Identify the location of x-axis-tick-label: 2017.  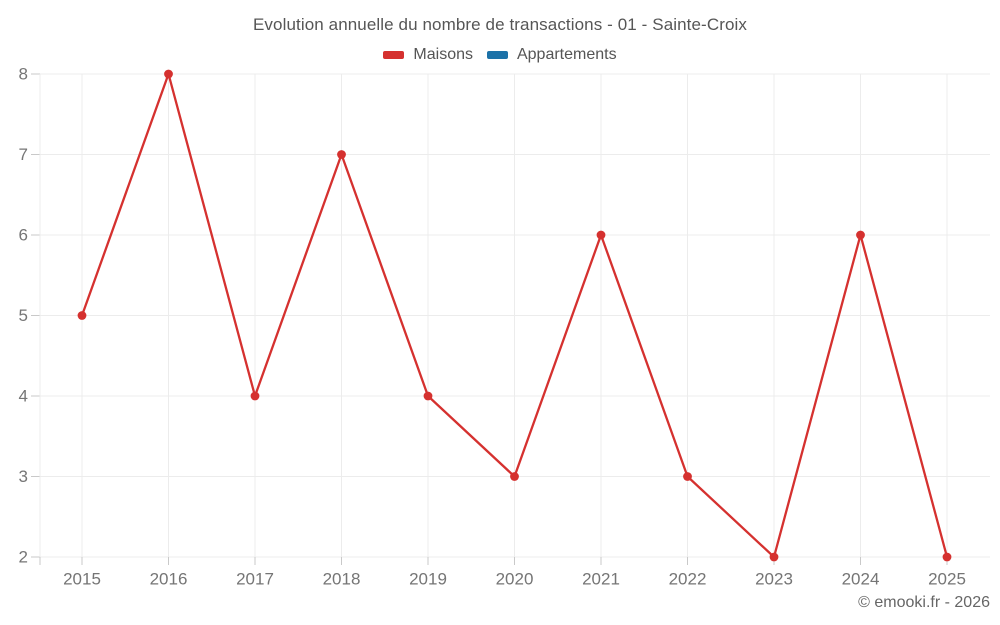
(255, 579).